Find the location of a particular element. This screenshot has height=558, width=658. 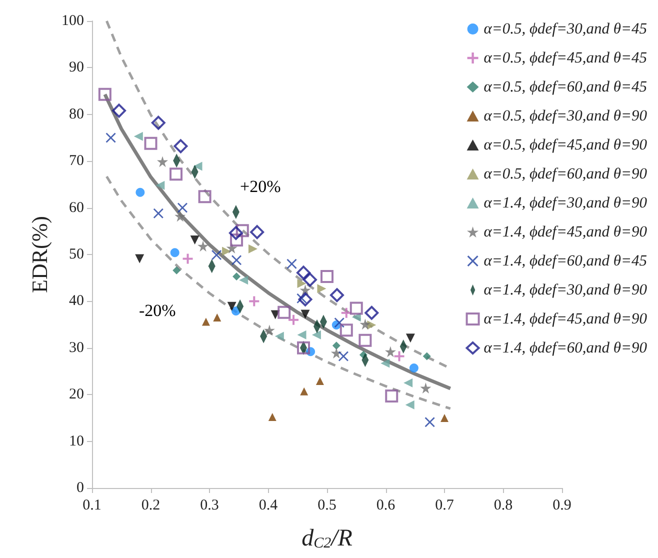

x-tick-label: 0.5 is located at coordinates (327, 506).